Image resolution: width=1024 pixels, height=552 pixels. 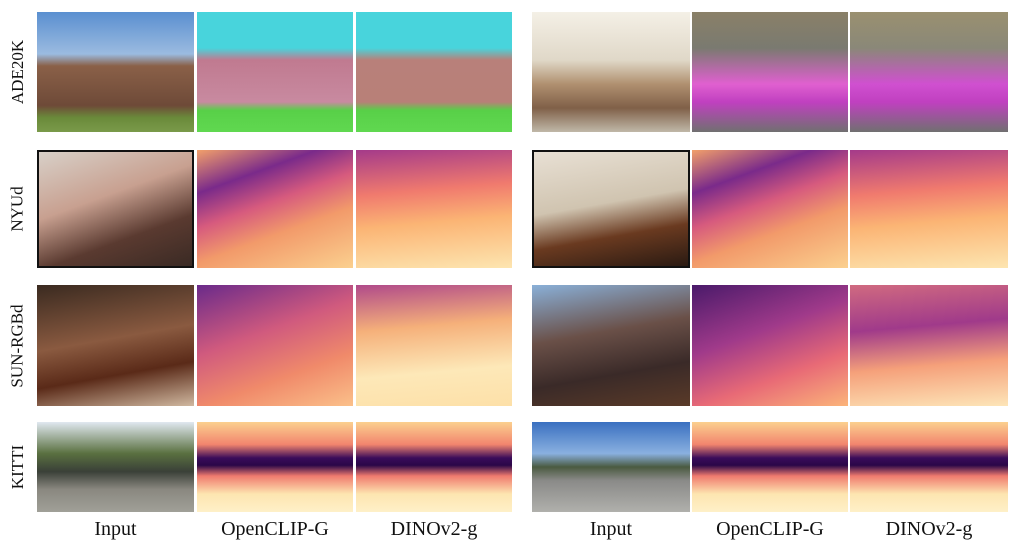 I want to click on row-label: SUN-RGBd, so click(x=18, y=345).